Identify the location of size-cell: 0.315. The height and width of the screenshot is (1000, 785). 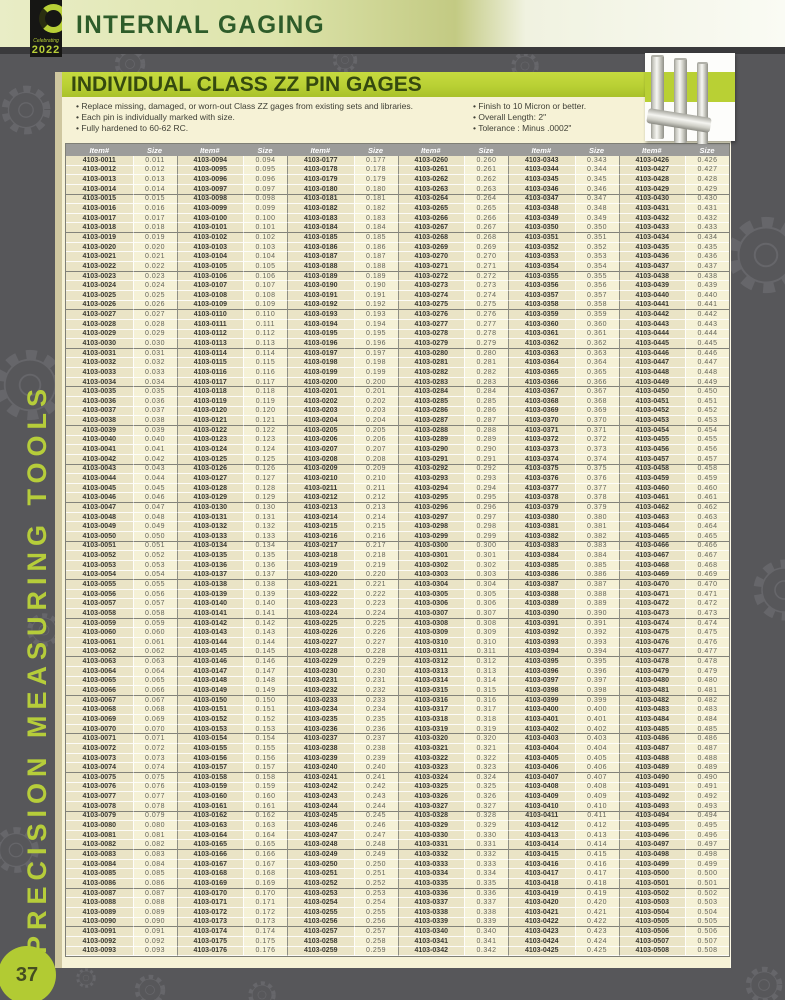
(486, 691).